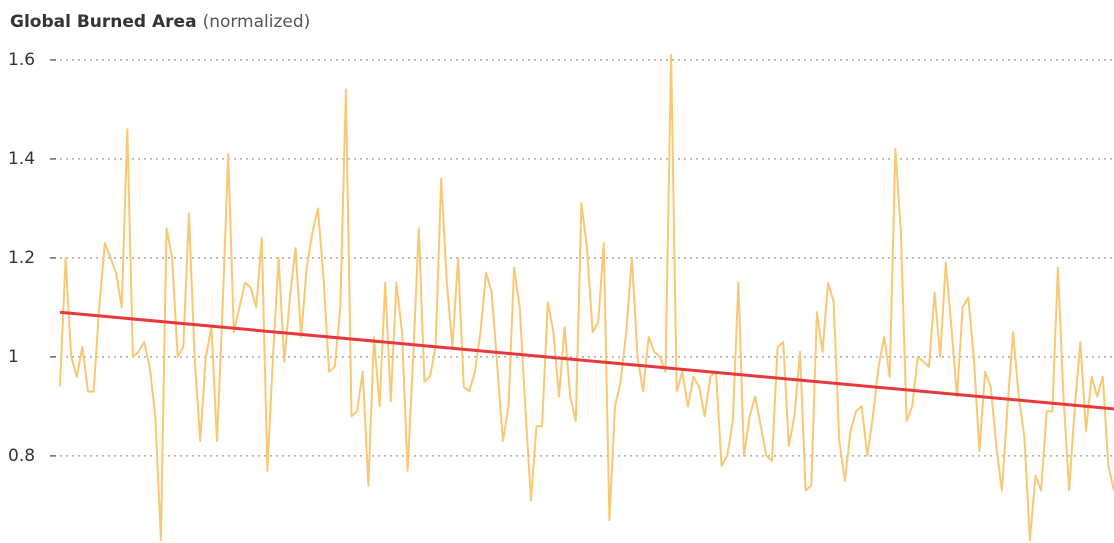  Describe the element at coordinates (21, 456) in the screenshot. I see `y-tick-label: 0.8` at that location.